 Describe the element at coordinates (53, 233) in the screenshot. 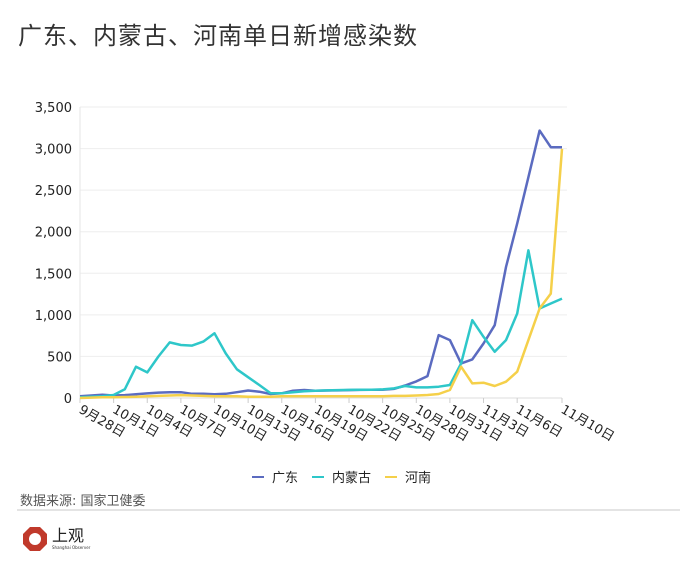

I see `y-tick-label: 2,000` at that location.